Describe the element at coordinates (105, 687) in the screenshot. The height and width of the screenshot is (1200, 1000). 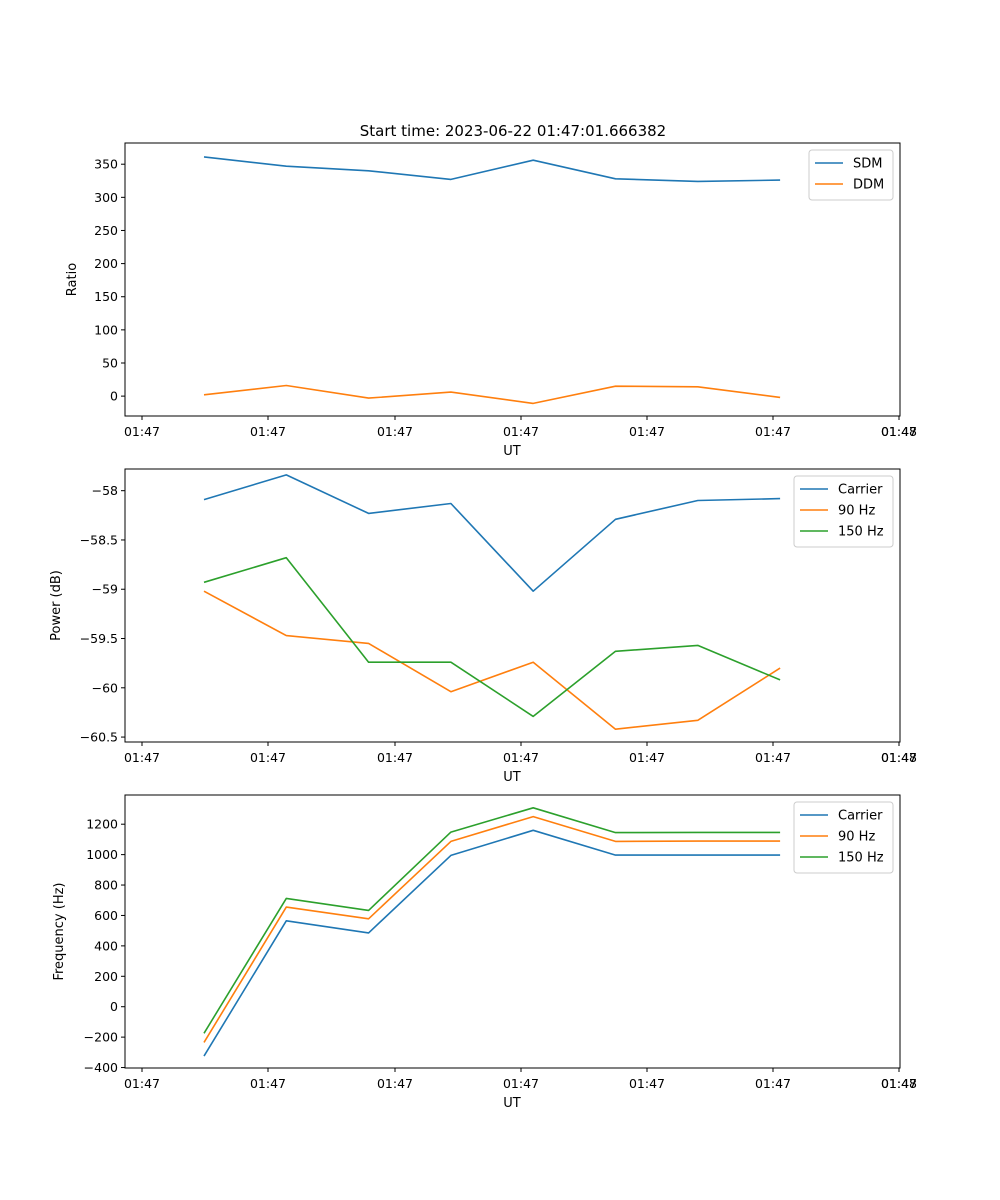
I see `y-tick-label: −60` at that location.